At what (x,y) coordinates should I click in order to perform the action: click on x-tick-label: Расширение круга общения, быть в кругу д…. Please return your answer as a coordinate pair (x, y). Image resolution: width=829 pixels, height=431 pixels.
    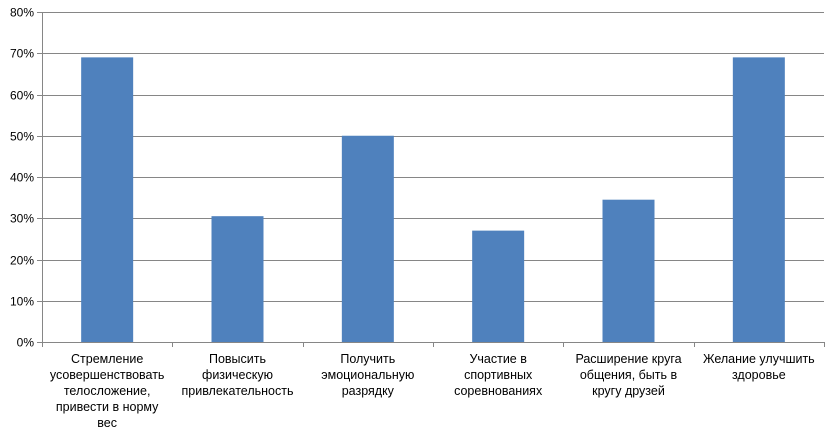
    Looking at the image, I should click on (628, 375).